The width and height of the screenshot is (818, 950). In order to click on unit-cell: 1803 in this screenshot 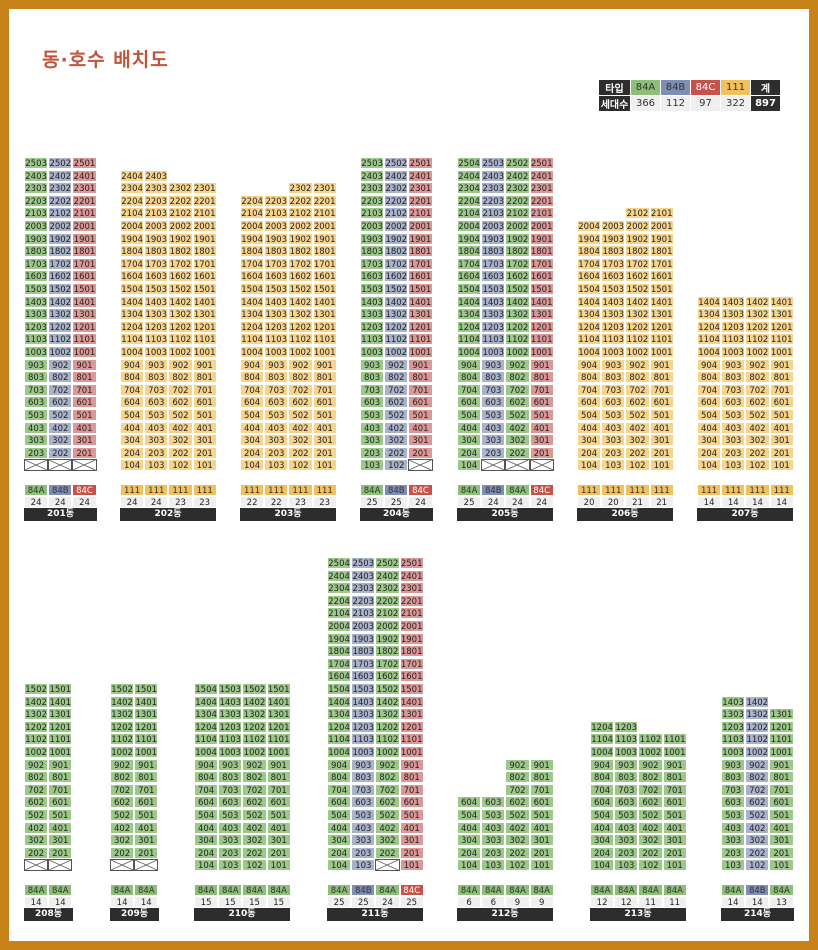, I will do `click(36, 251)`.